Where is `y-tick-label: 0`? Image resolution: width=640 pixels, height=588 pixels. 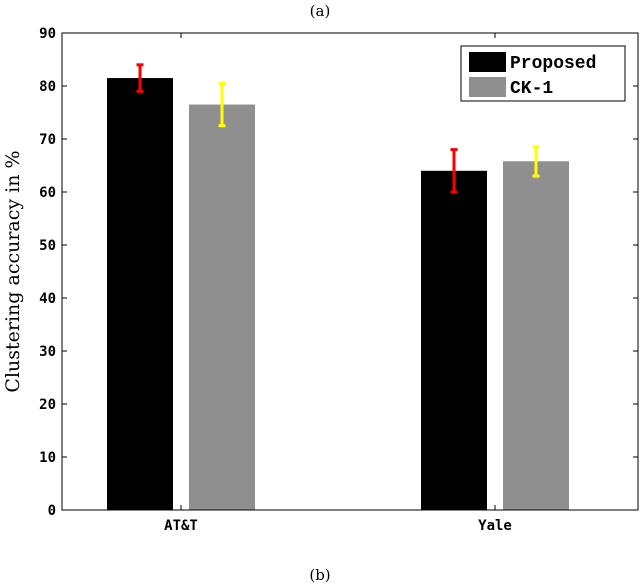 y-tick-label: 0 is located at coordinates (52, 511).